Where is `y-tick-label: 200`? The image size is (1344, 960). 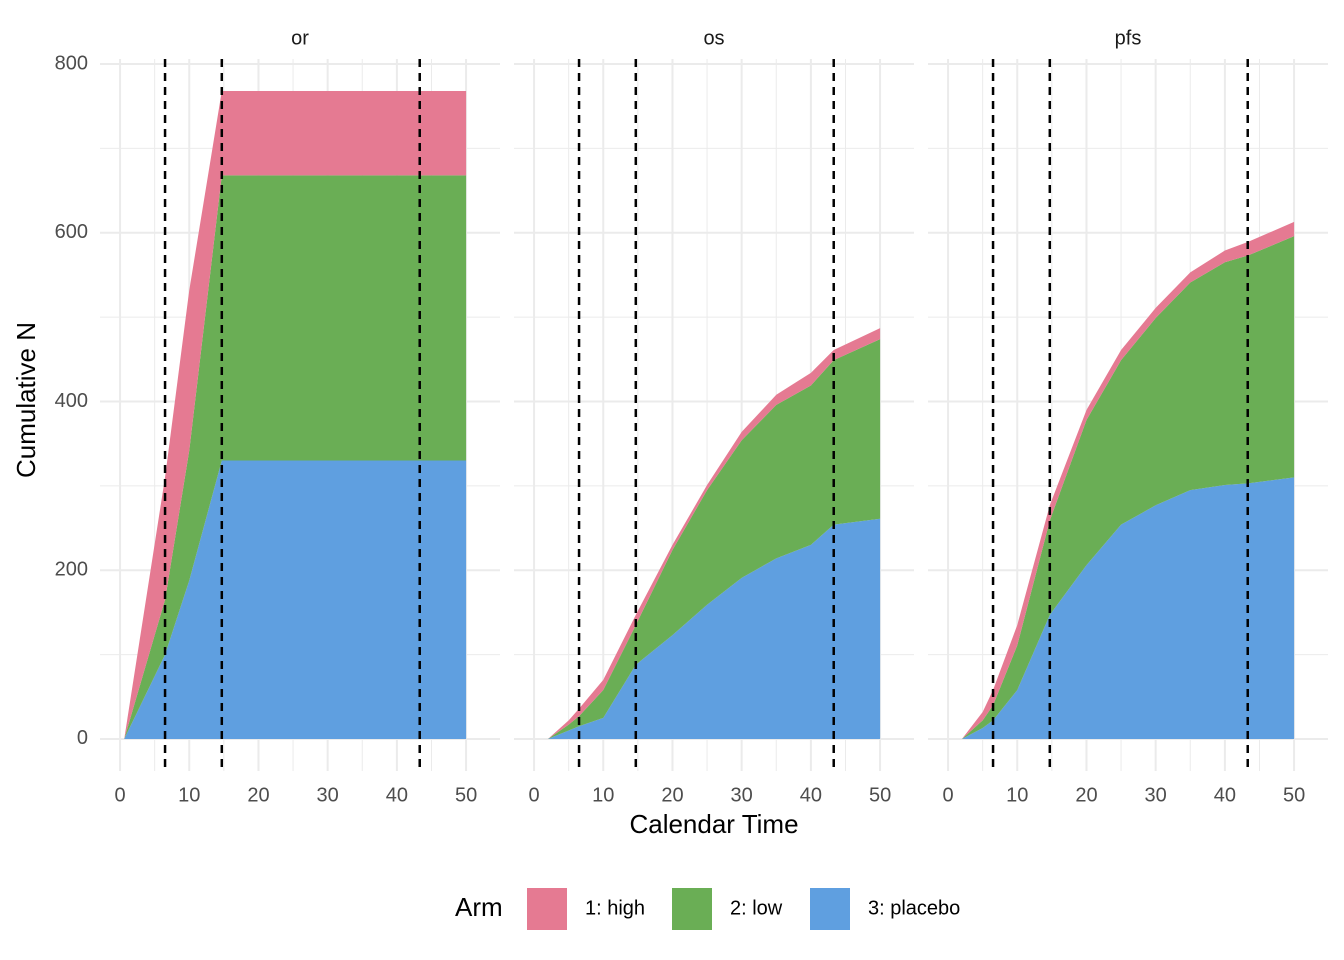 y-tick-label: 200 is located at coordinates (71, 570).